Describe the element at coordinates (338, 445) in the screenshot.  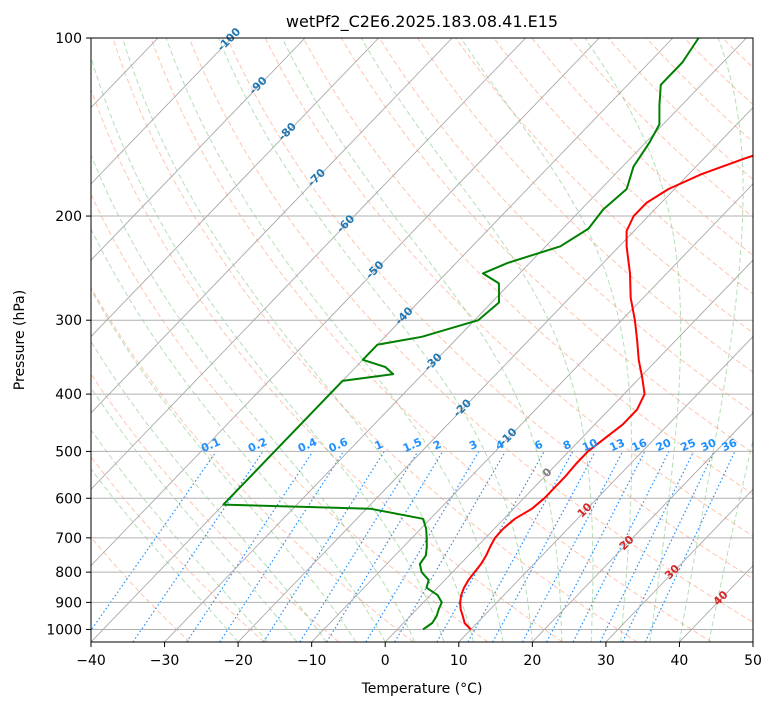
I see `mixing-ratio-label: 0.6` at that location.